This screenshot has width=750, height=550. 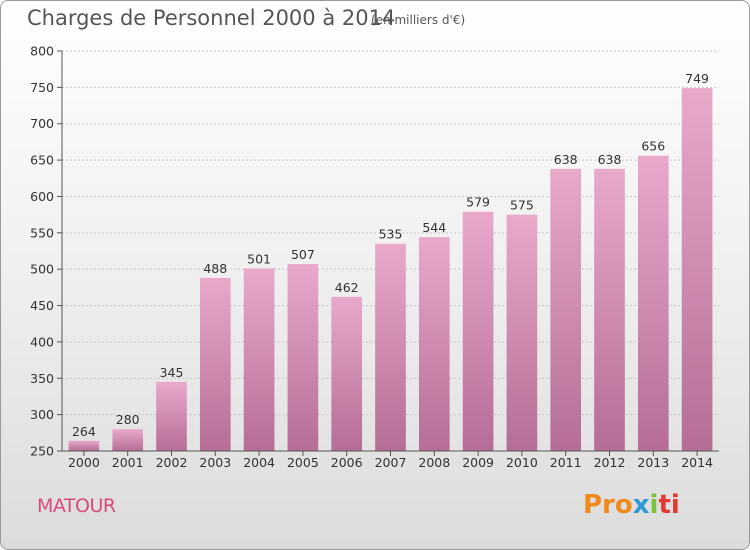 I want to click on logo-part: i, so click(x=654, y=505).